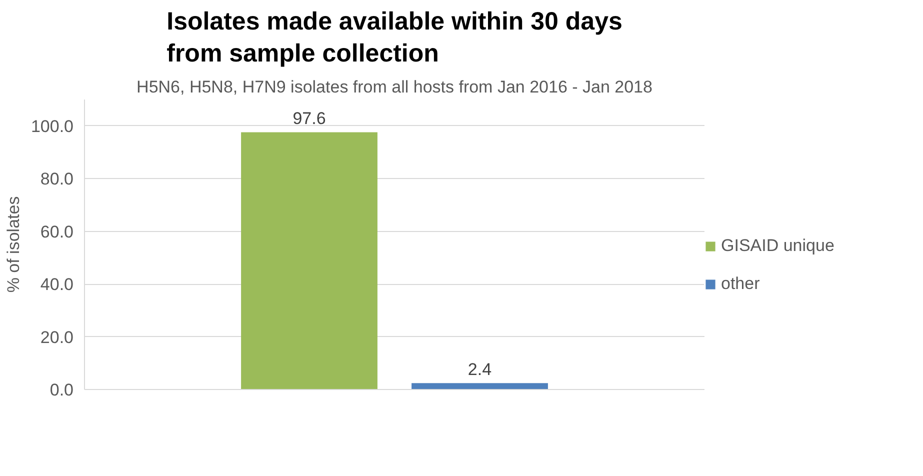 Image resolution: width=923 pixels, height=476 pixels. What do you see at coordinates (57, 284) in the screenshot?
I see `y-tick-label: 40.0` at bounding box center [57, 284].